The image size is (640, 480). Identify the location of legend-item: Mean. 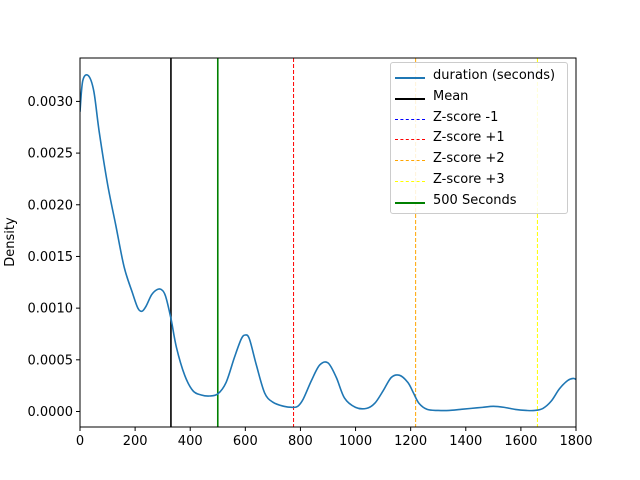
(480, 98).